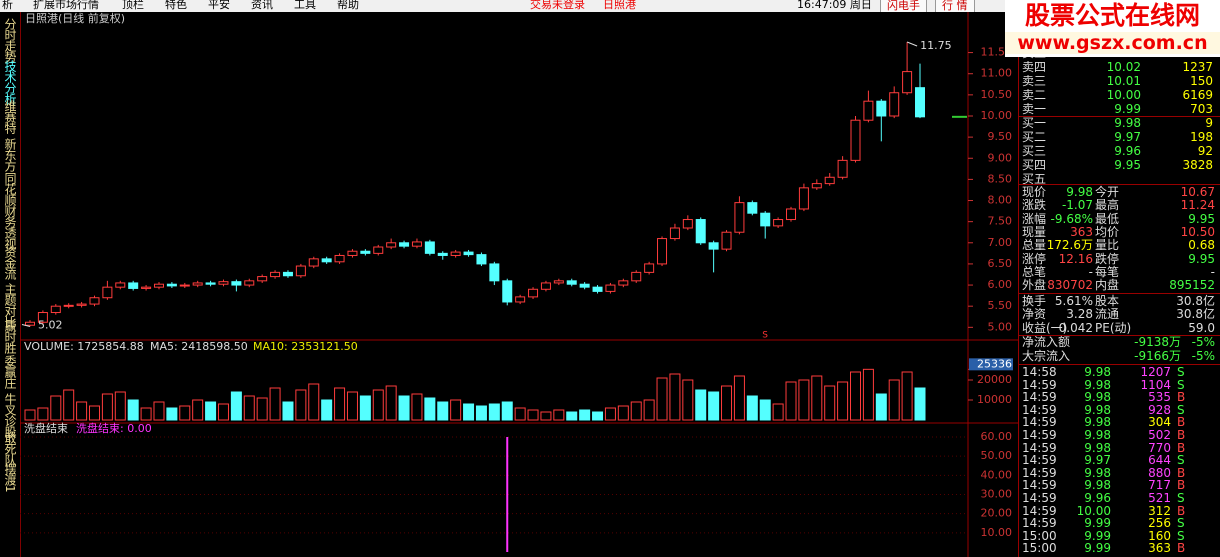  I want to click on stat-value: 30.8亿, so click(1195, 314).